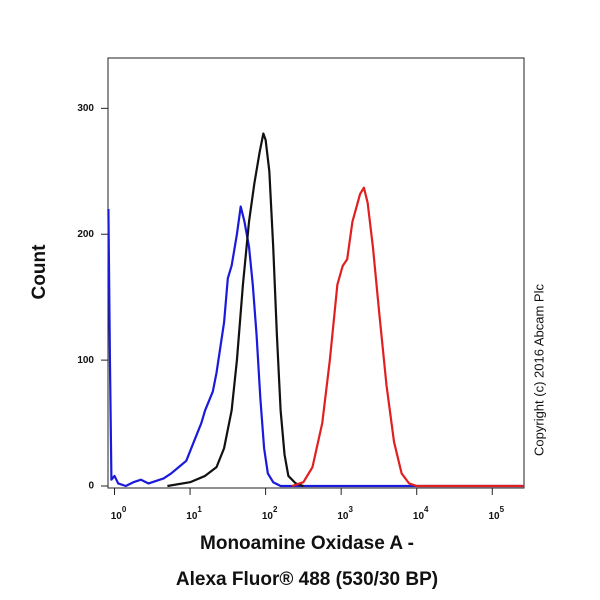 The width and height of the screenshot is (600, 600). Describe the element at coordinates (199, 509) in the screenshot. I see `tick-exponent: 1` at that location.